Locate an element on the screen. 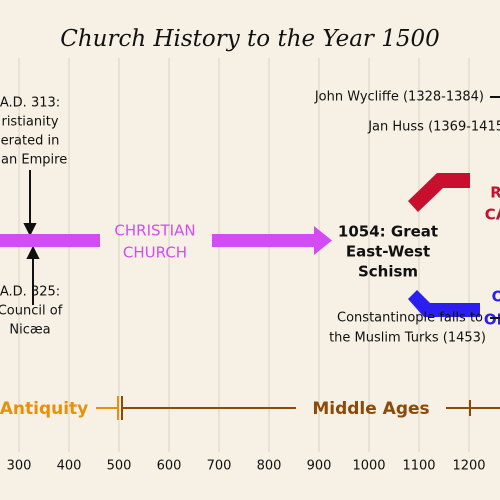  event-text: Constantinople falls to is located at coordinates (410, 318).